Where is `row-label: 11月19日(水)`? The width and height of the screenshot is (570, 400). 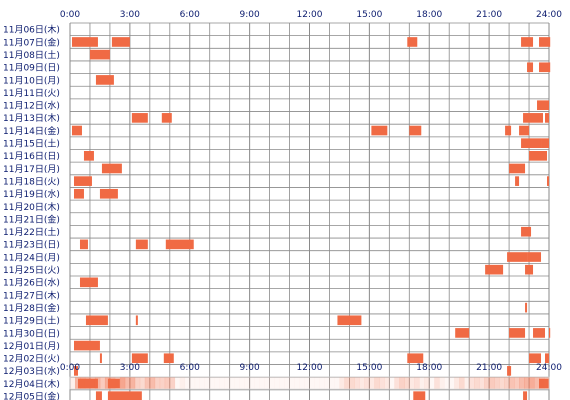
row-label: 11月19日(水) is located at coordinates (31, 194).